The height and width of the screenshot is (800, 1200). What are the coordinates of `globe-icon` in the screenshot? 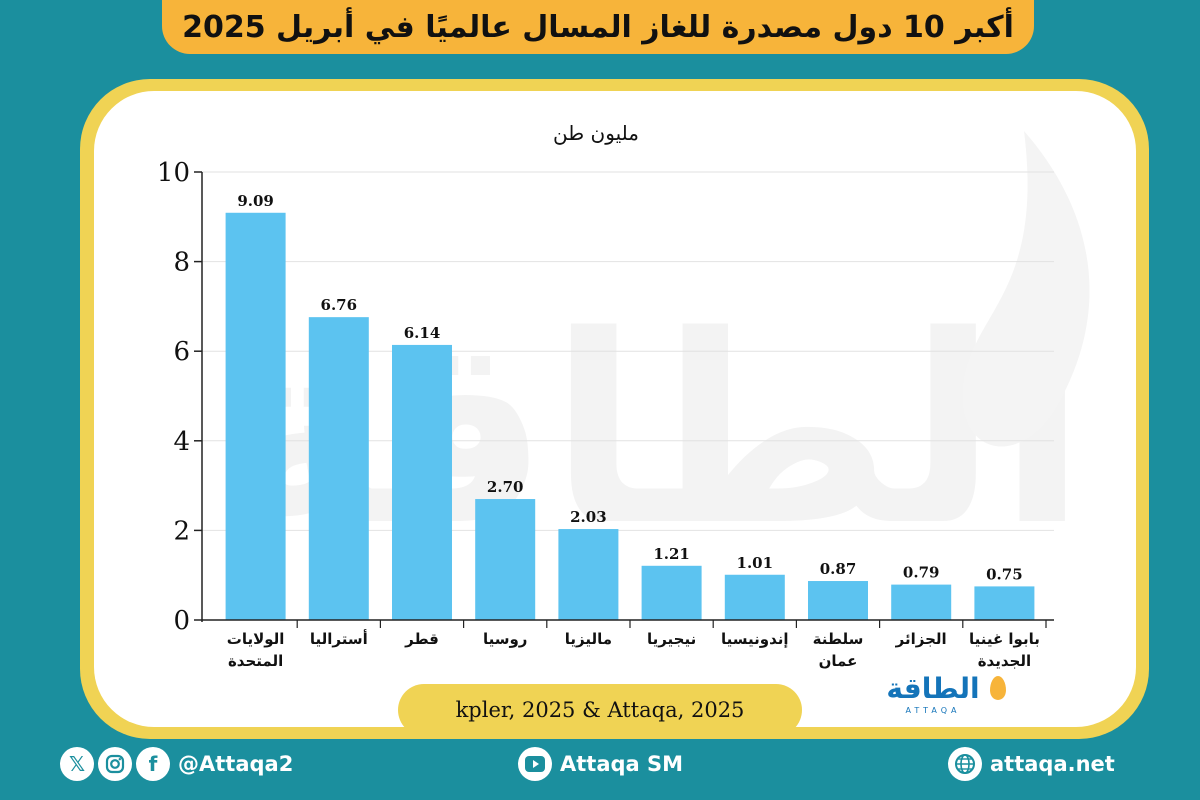 It's located at (965, 764).